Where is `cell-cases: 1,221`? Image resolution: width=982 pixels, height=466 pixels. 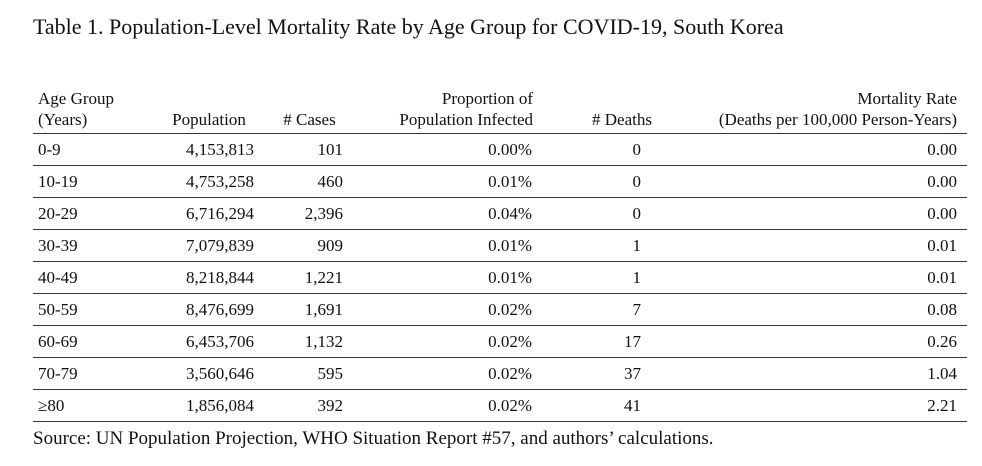
cell-cases: 1,221 is located at coordinates (309, 277).